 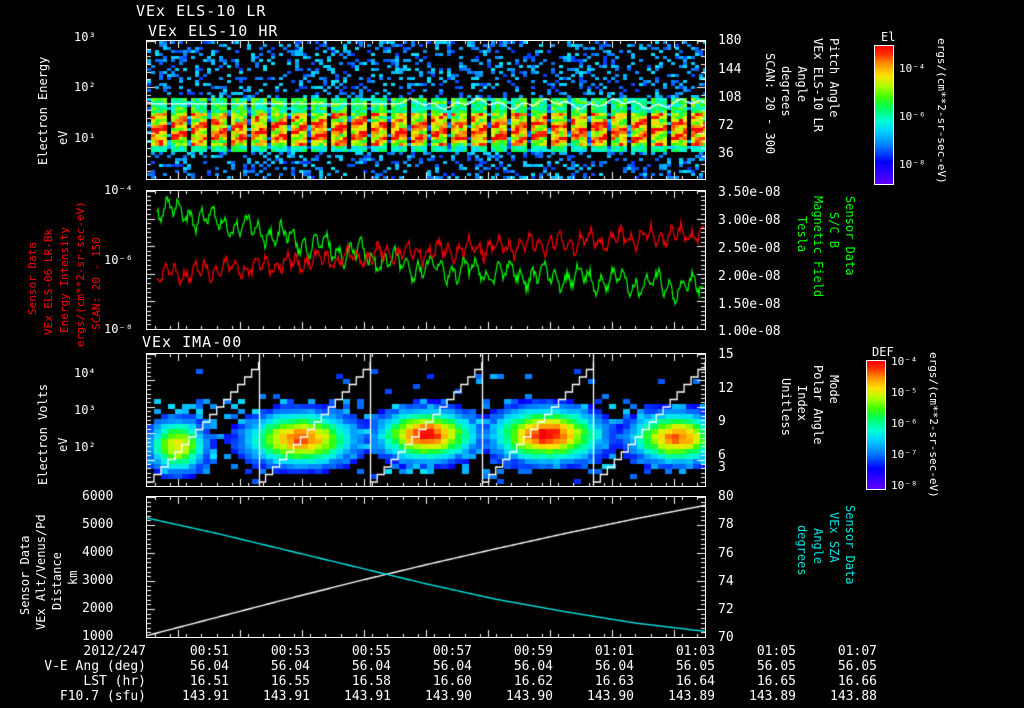 What do you see at coordinates (209, 681) in the screenshot?
I see `table-cell: 16.51` at bounding box center [209, 681].